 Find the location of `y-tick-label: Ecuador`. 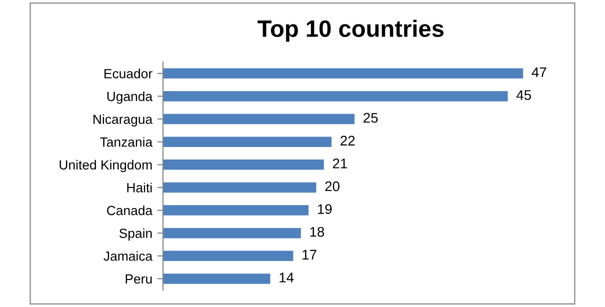

y-tick-label: Ecuador is located at coordinates (128, 73).